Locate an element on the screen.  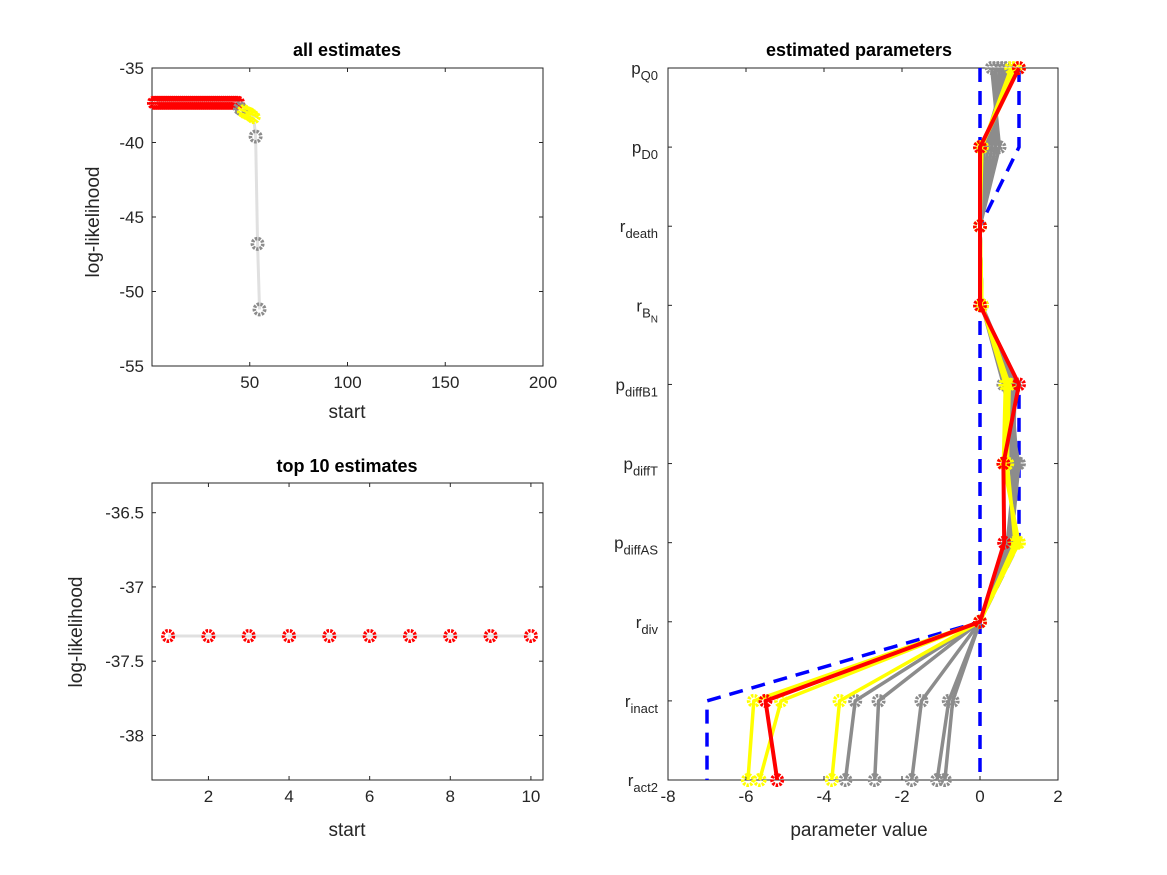
estimated-parameters-xlabel: parameter value is located at coordinates (858, 830).